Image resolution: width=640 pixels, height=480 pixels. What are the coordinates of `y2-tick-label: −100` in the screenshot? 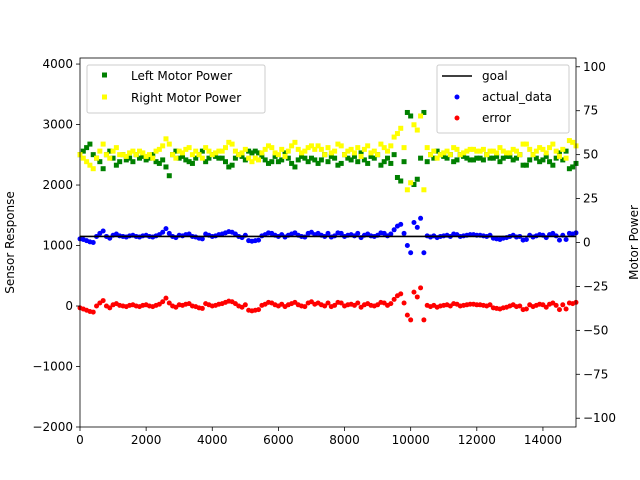 It's located at (599, 418).